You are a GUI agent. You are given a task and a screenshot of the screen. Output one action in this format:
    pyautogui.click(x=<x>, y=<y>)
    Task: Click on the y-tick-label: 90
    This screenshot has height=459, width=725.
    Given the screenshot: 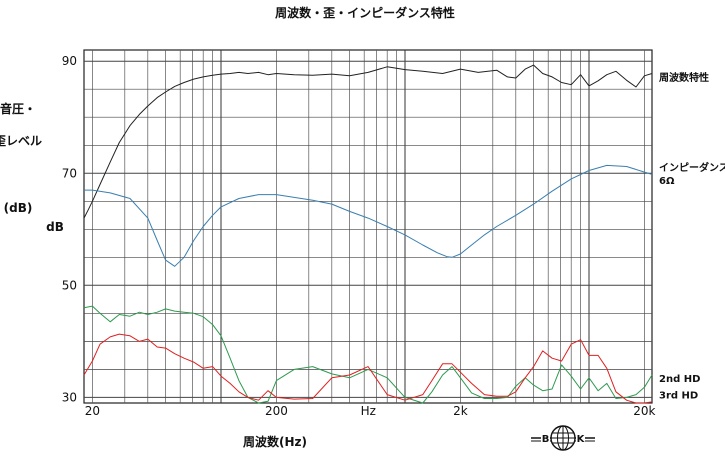 What is the action you would take?
    pyautogui.click(x=69, y=61)
    